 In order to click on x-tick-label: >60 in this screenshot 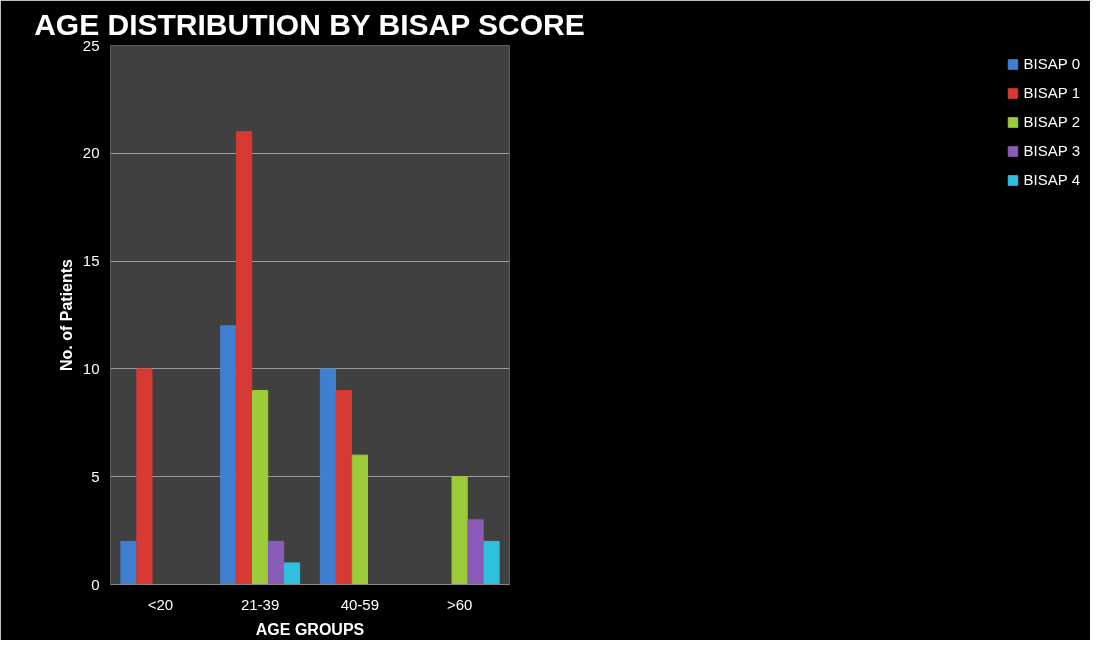, I will do `click(459, 604)`.